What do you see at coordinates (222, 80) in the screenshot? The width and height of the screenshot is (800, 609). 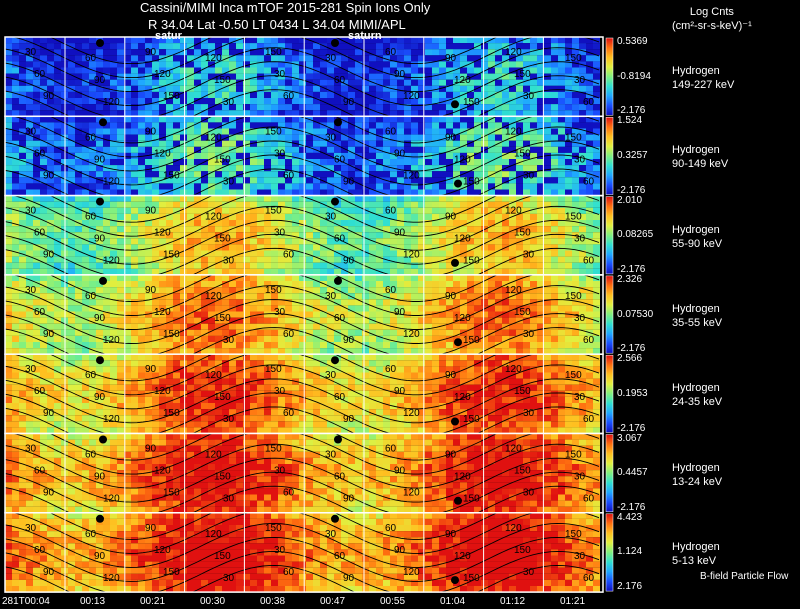 I see `contour-label: 150` at bounding box center [222, 80].